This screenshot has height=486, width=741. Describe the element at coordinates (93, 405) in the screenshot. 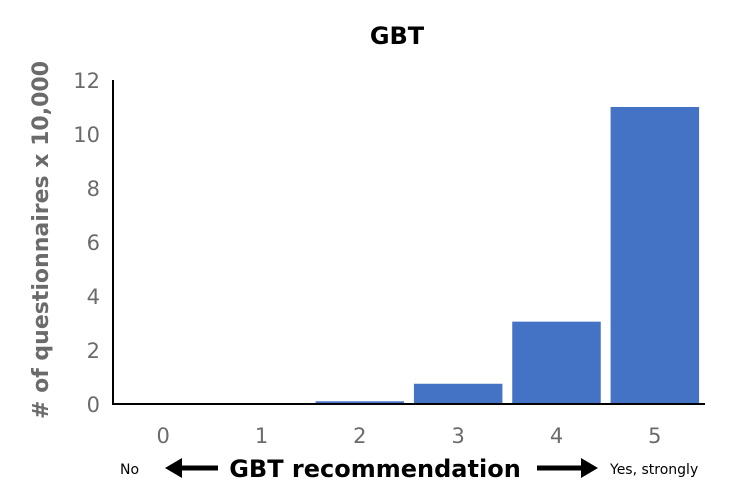

I see `y-tick-label: 0` at that location.